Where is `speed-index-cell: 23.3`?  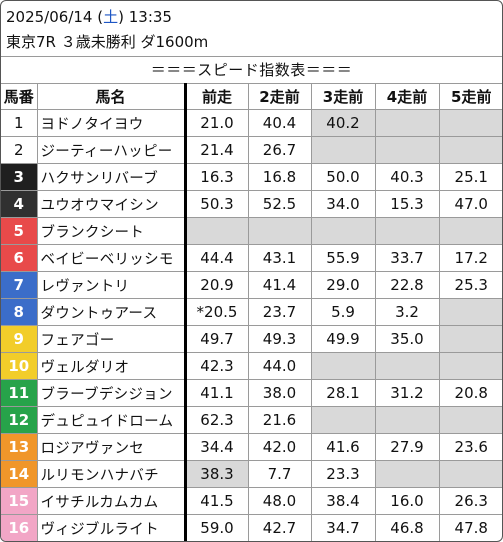
speed-index-cell: 23.3 is located at coordinates (343, 474).